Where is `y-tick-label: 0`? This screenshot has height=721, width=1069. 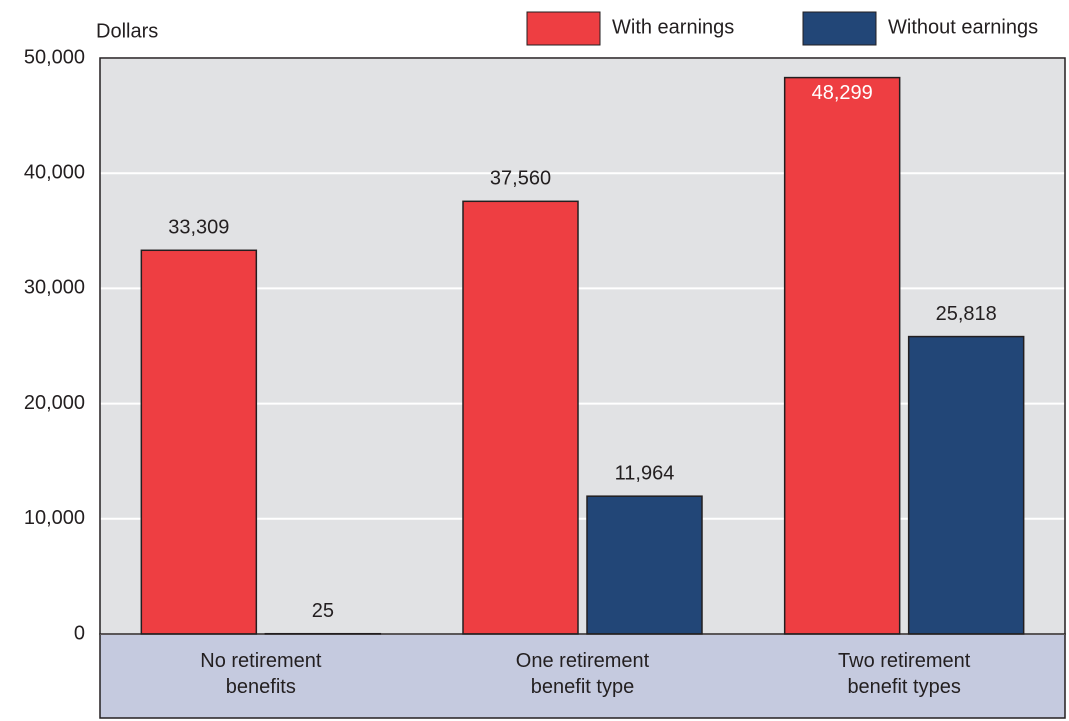 y-tick-label: 0 is located at coordinates (79, 633).